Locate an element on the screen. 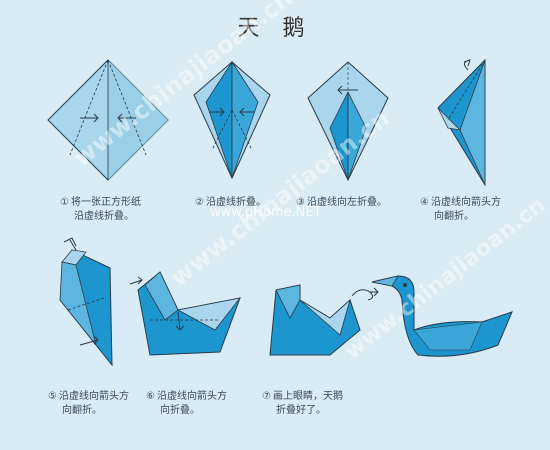  step-5-caption: ⑤ 沿虚线向箭头方 向翻折。 is located at coordinates (88, 403).